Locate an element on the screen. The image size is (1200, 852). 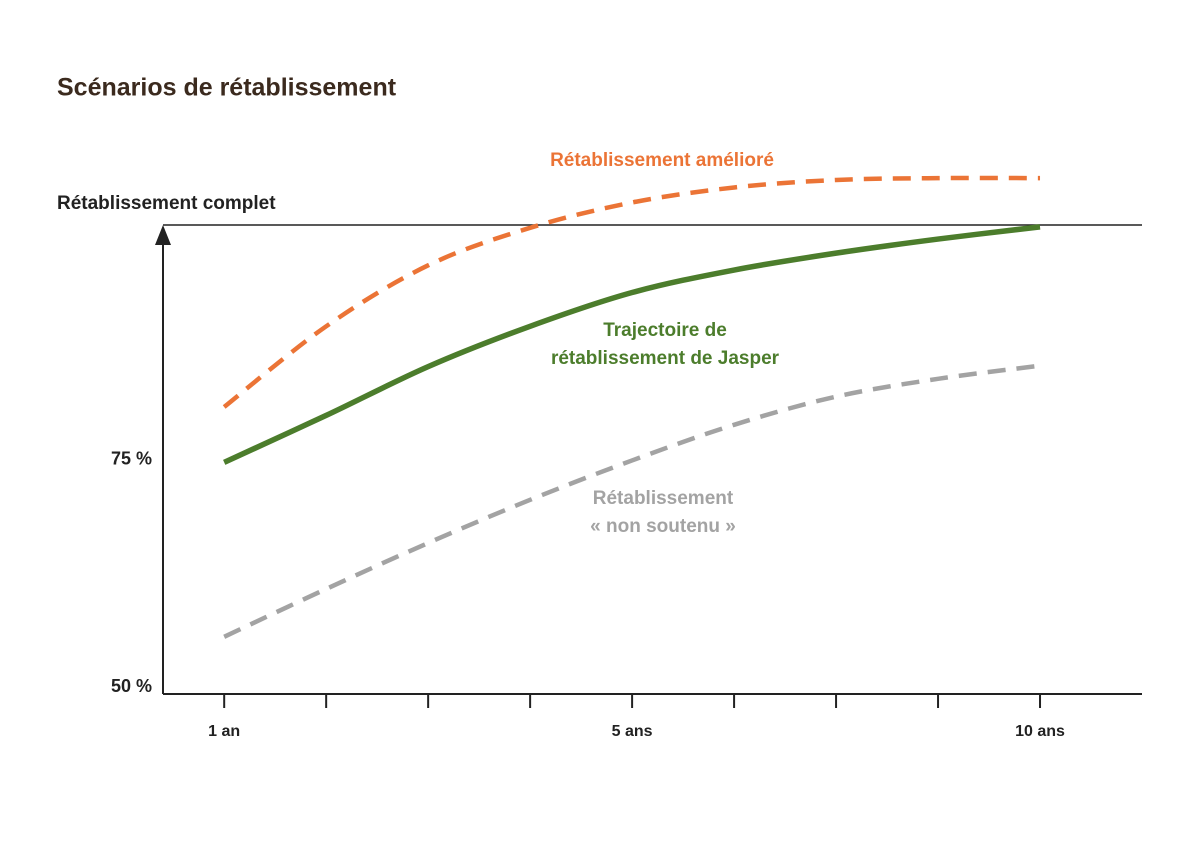
series-label: rétablissement de Jasper is located at coordinates (665, 358).